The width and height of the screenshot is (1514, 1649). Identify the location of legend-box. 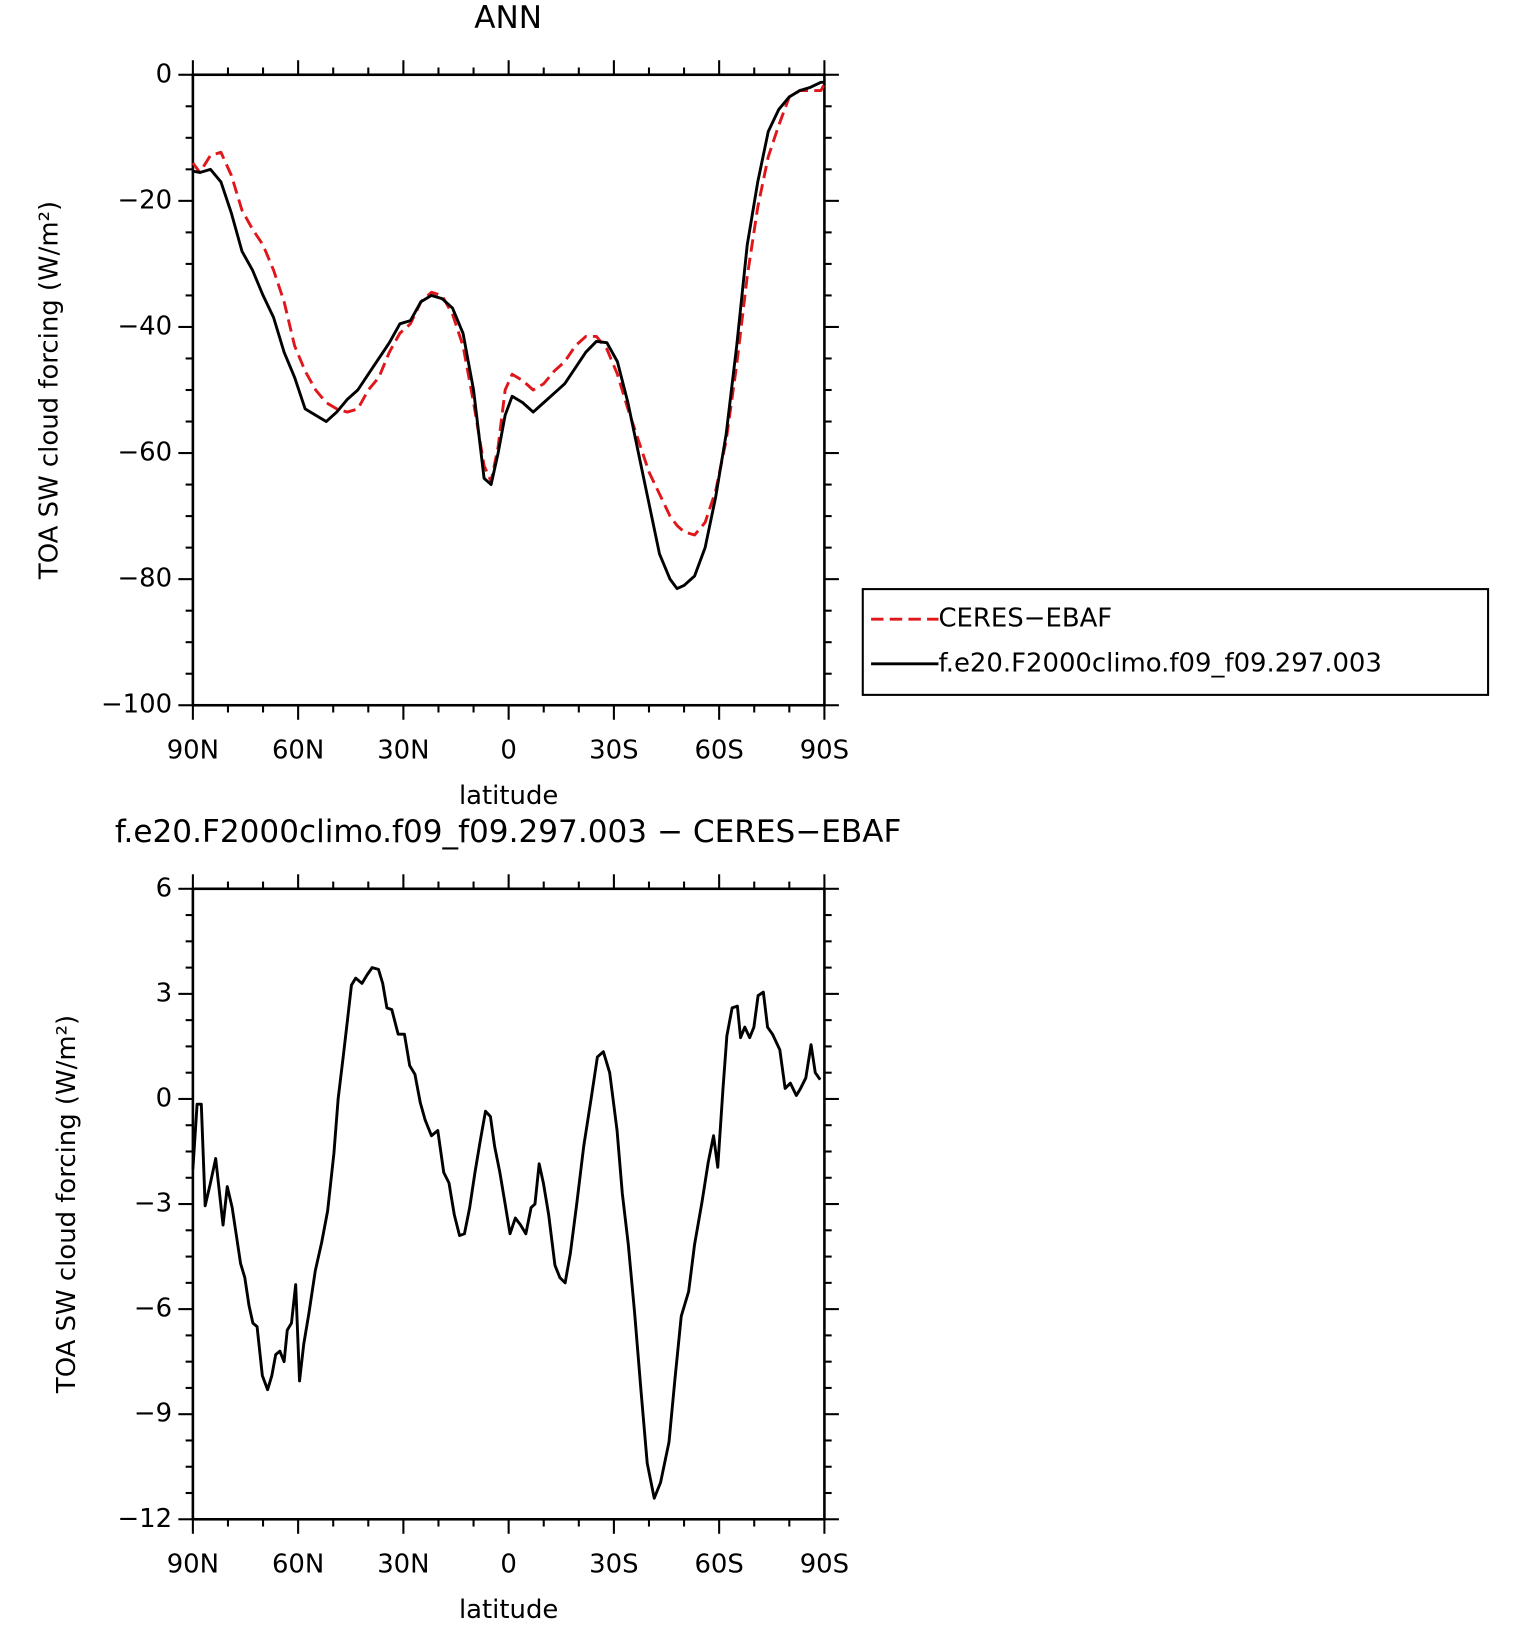
(1175, 642).